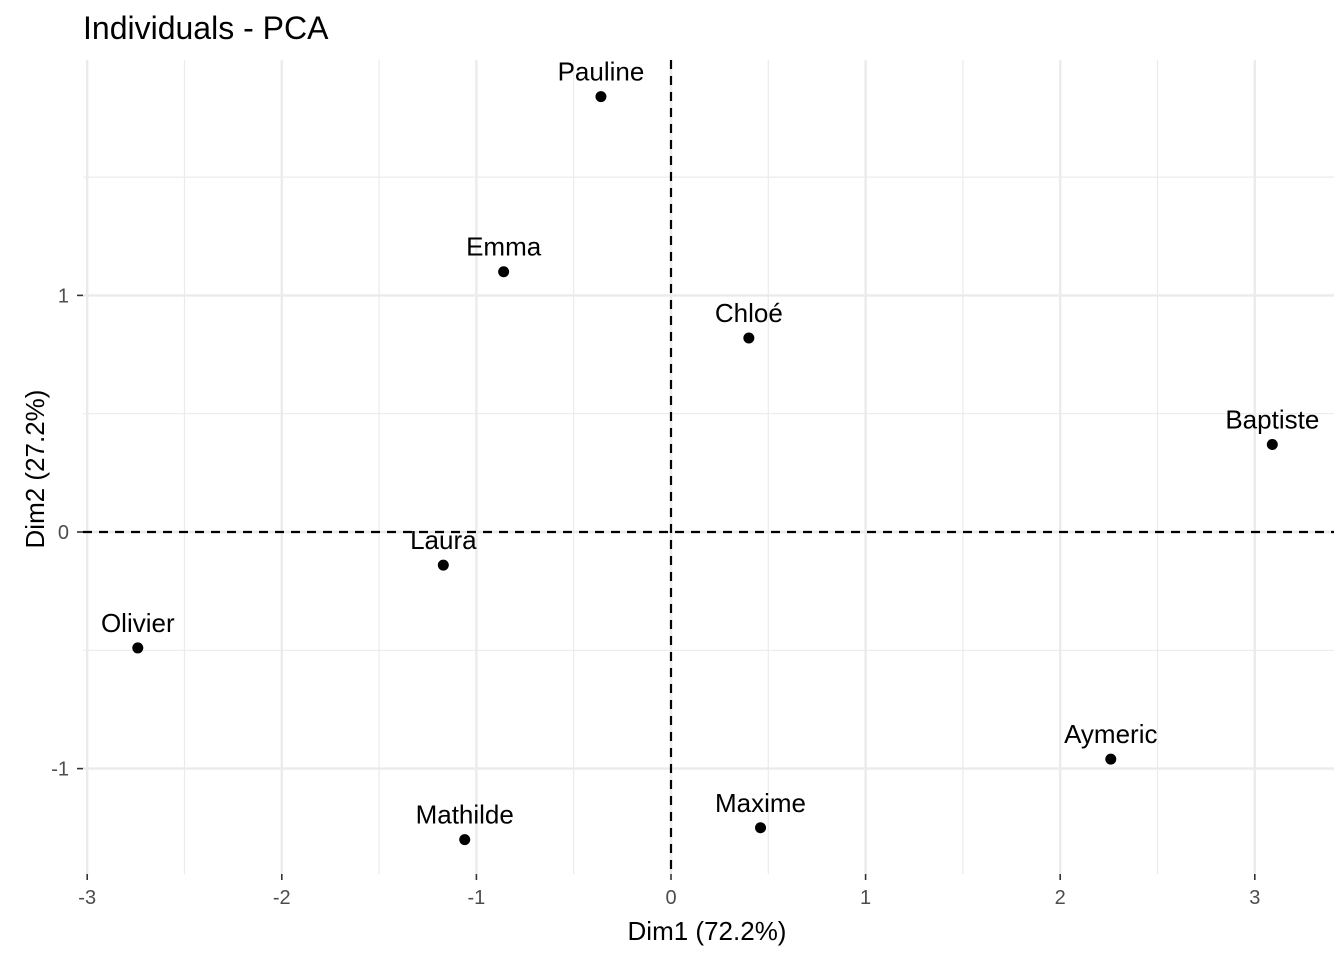 The image size is (1344, 960). Describe the element at coordinates (1254, 898) in the screenshot. I see `x-tick-label: 3` at that location.